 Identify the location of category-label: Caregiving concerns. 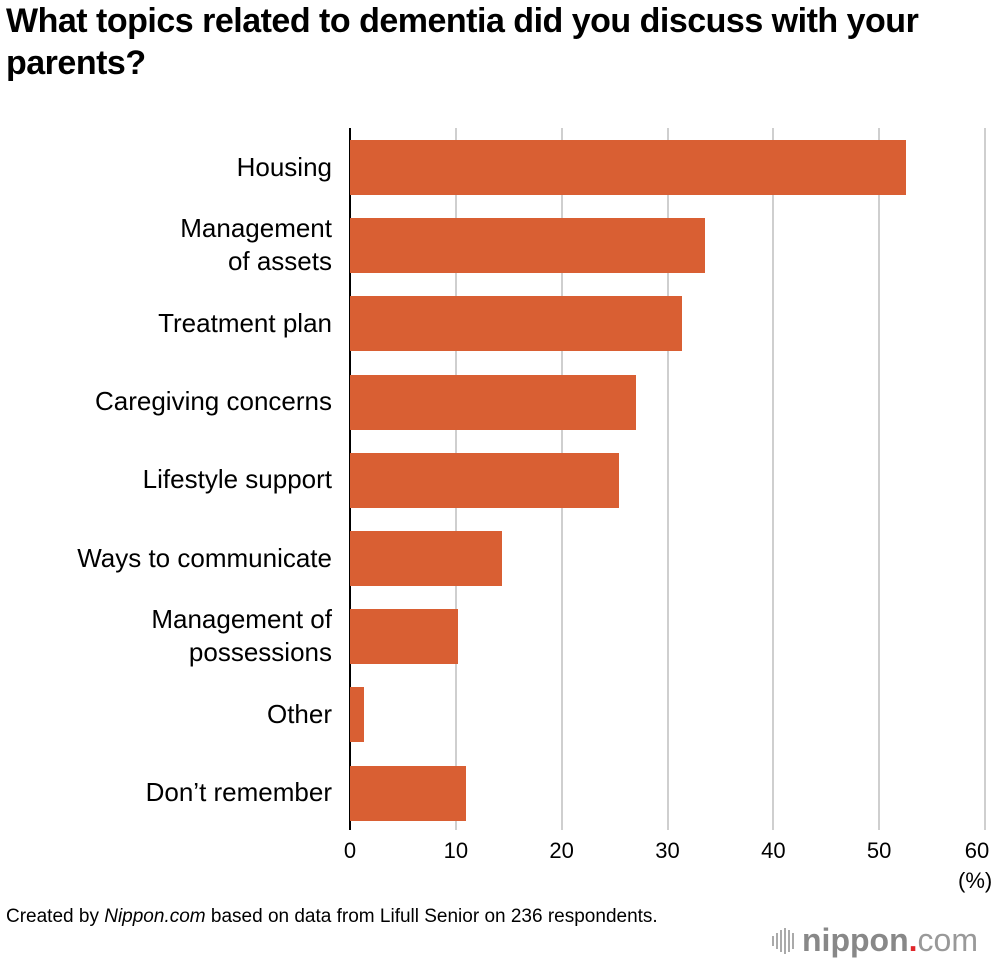
(213, 401).